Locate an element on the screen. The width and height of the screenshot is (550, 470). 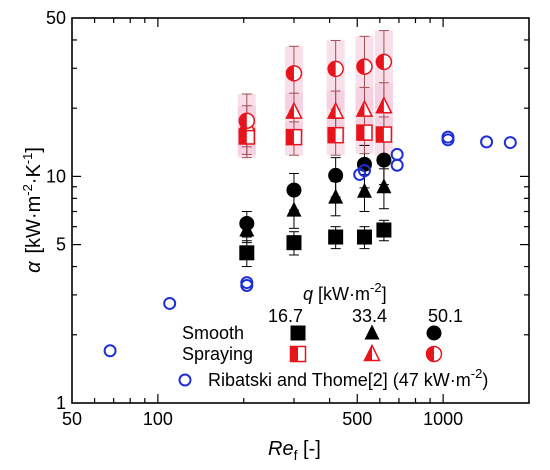
x-tick-label: 50 is located at coordinates (72, 419).